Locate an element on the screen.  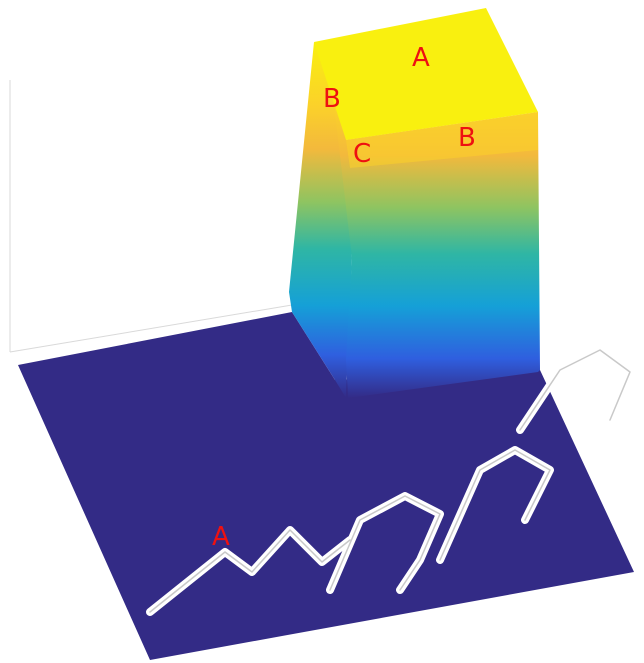
axis-line-back is located at coordinates (151, 328).